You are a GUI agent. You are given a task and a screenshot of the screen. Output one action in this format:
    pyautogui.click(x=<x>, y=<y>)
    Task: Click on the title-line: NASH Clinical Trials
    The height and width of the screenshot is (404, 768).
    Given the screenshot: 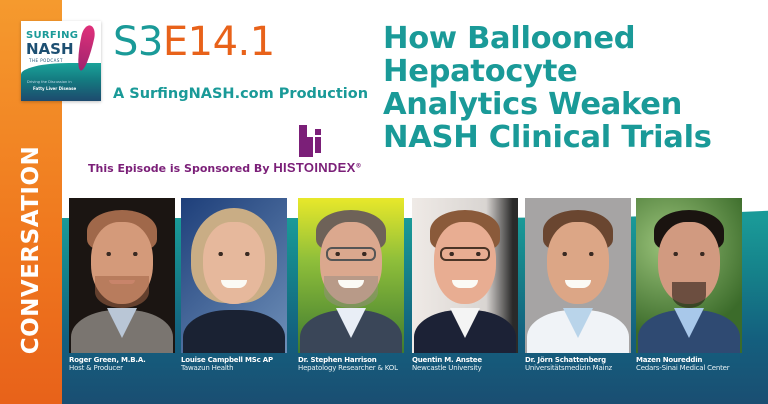 What is the action you would take?
    pyautogui.click(x=547, y=137)
    